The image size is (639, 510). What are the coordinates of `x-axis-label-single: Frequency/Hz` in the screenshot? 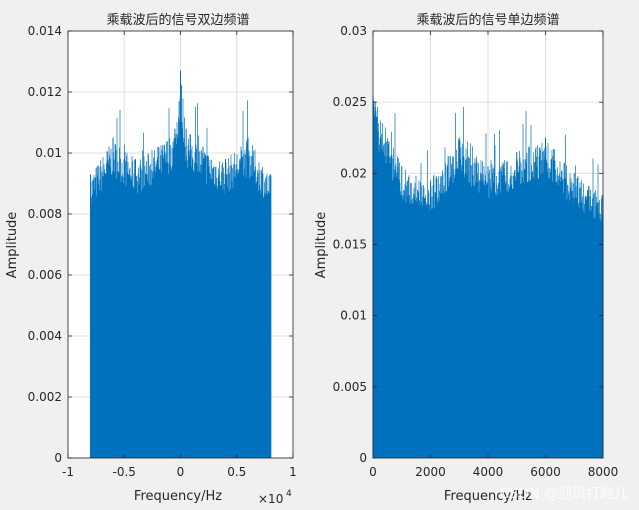 It's located at (488, 496).